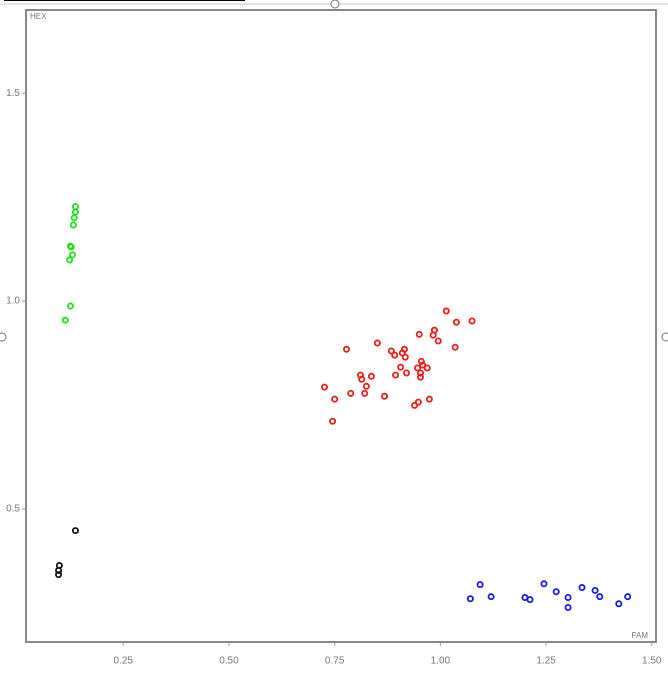 The height and width of the screenshot is (674, 668). What do you see at coordinates (640, 635) in the screenshot?
I see `x-axis-label: FAM` at bounding box center [640, 635].